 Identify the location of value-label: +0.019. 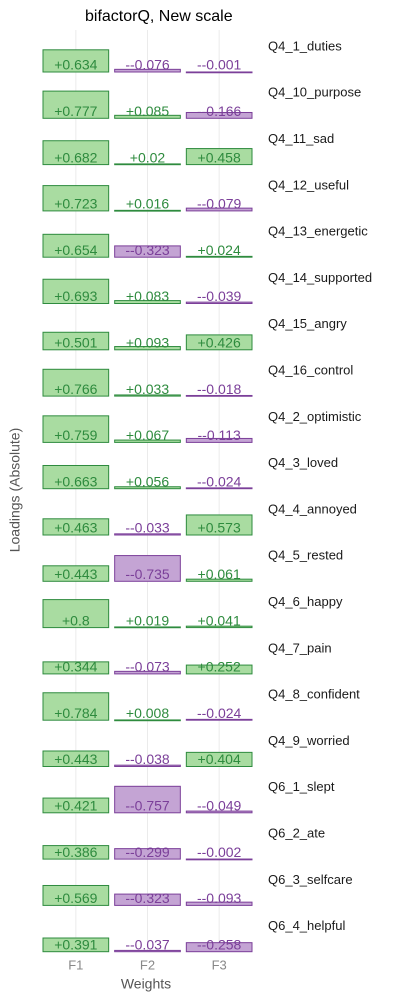
(147, 620).